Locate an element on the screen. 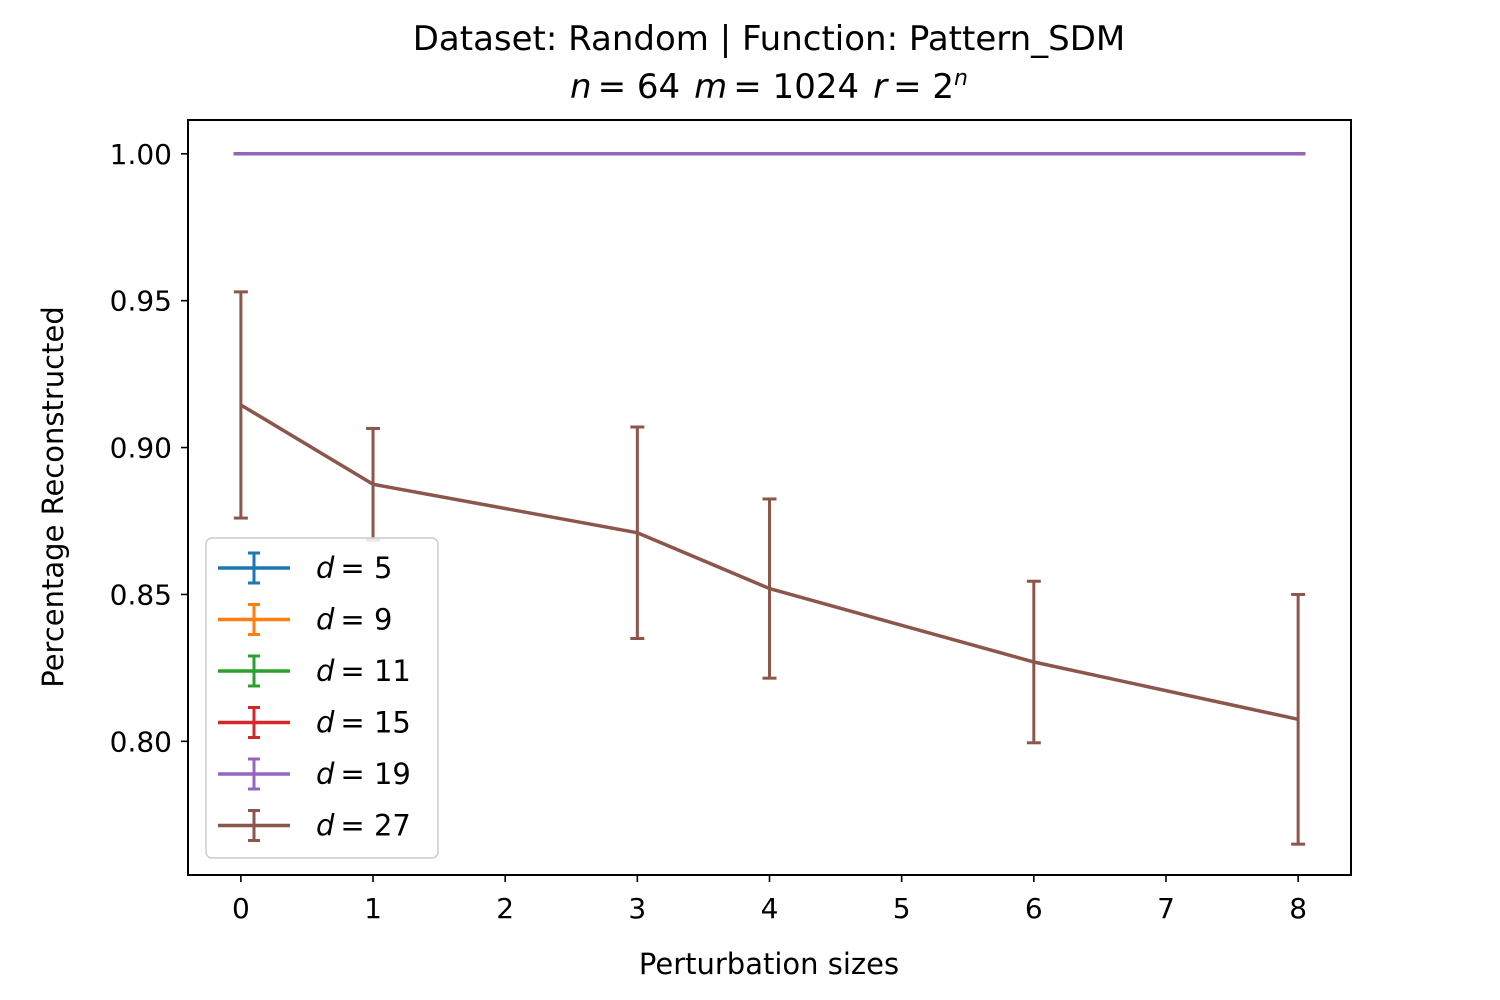  legend-label: d = 11 is located at coordinates (363, 671).